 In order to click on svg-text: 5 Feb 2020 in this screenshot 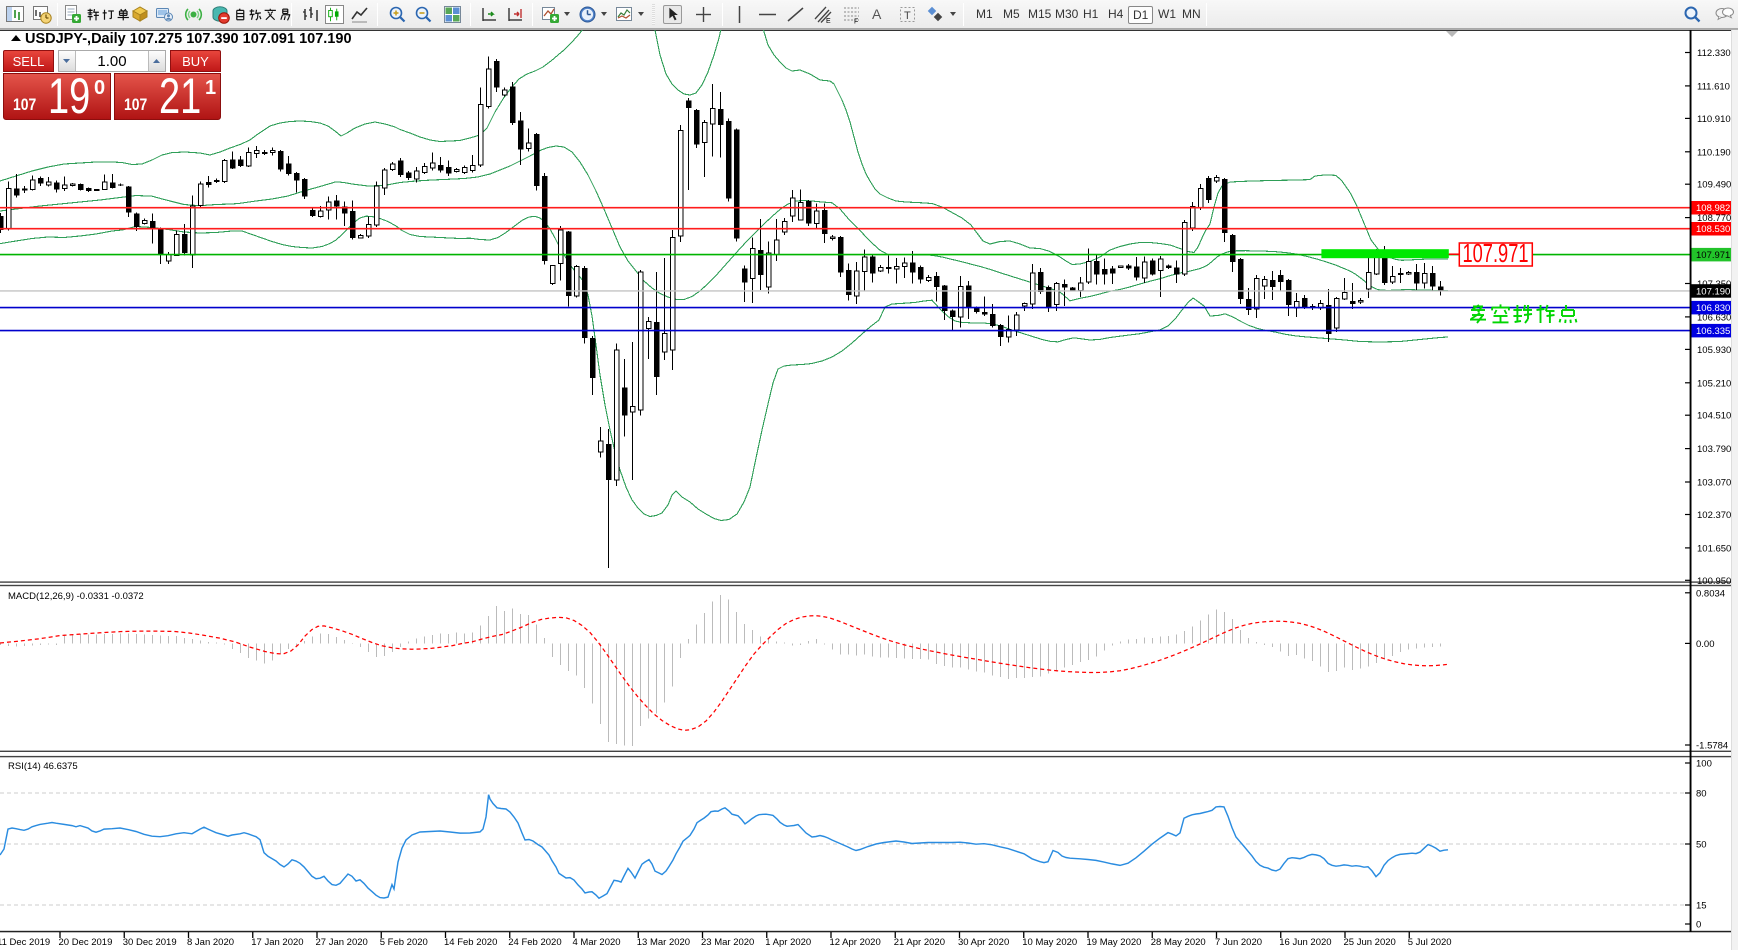, I will do `click(404, 942)`.